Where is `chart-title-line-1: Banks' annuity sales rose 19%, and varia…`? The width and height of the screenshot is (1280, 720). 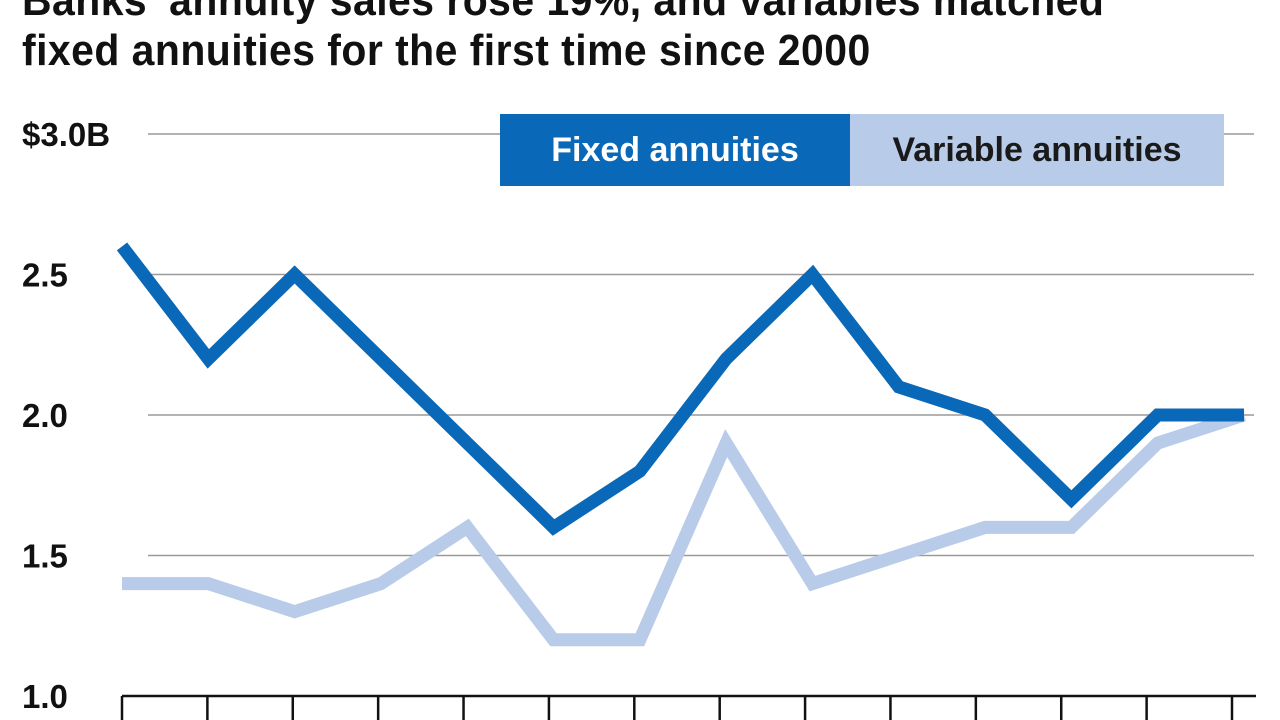
chart-title-line-1: Banks' annuity sales rose 19%, and varia… is located at coordinates (563, 12).